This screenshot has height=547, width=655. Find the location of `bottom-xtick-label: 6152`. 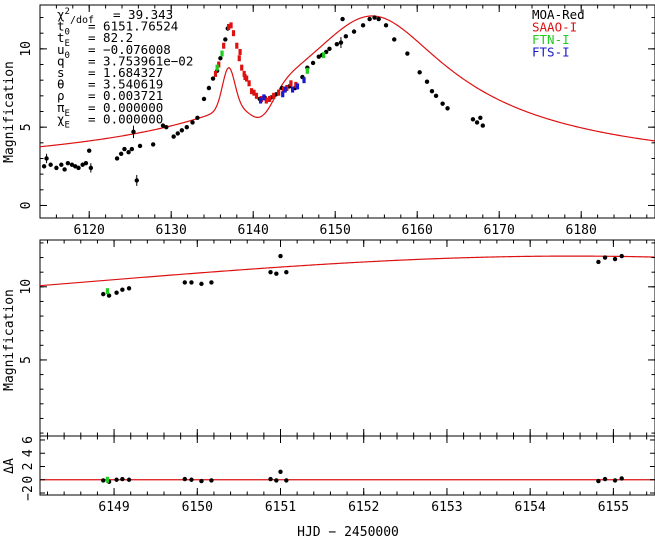

bottom-xtick-label: 6152 is located at coordinates (363, 507).